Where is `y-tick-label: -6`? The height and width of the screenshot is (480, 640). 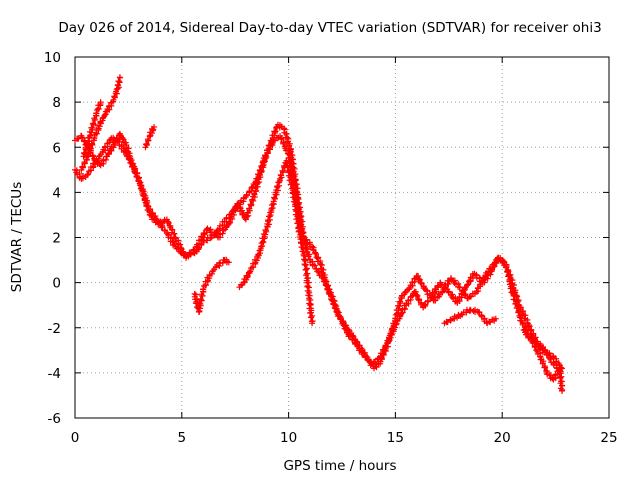
y-tick-label: -6 is located at coordinates (54, 419).